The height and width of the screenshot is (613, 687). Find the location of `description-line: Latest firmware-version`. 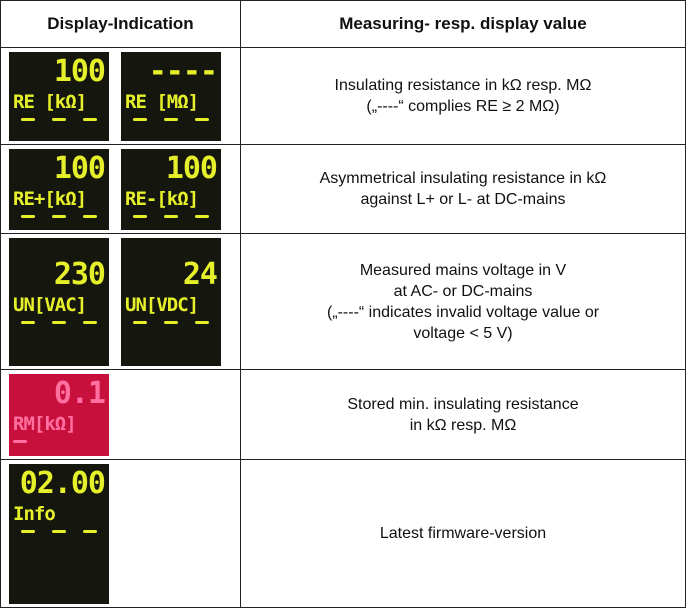

description-line: Latest firmware-version is located at coordinates (463, 533).